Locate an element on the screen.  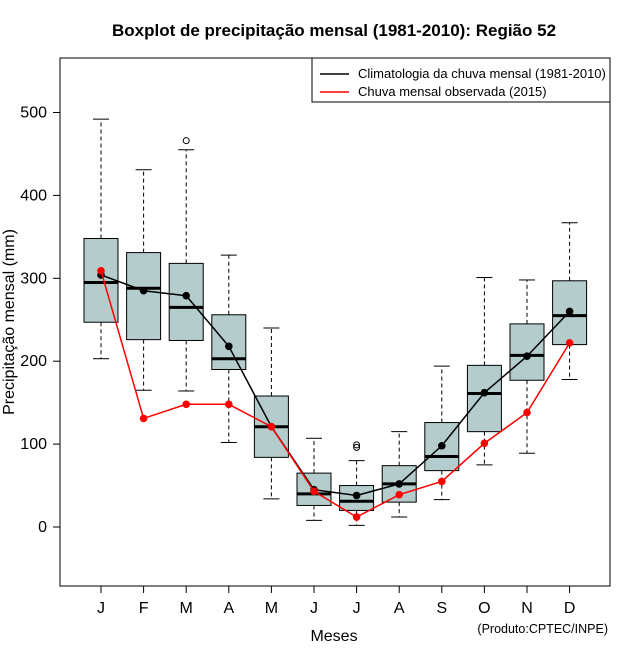
legend-box is located at coordinates (461, 80).